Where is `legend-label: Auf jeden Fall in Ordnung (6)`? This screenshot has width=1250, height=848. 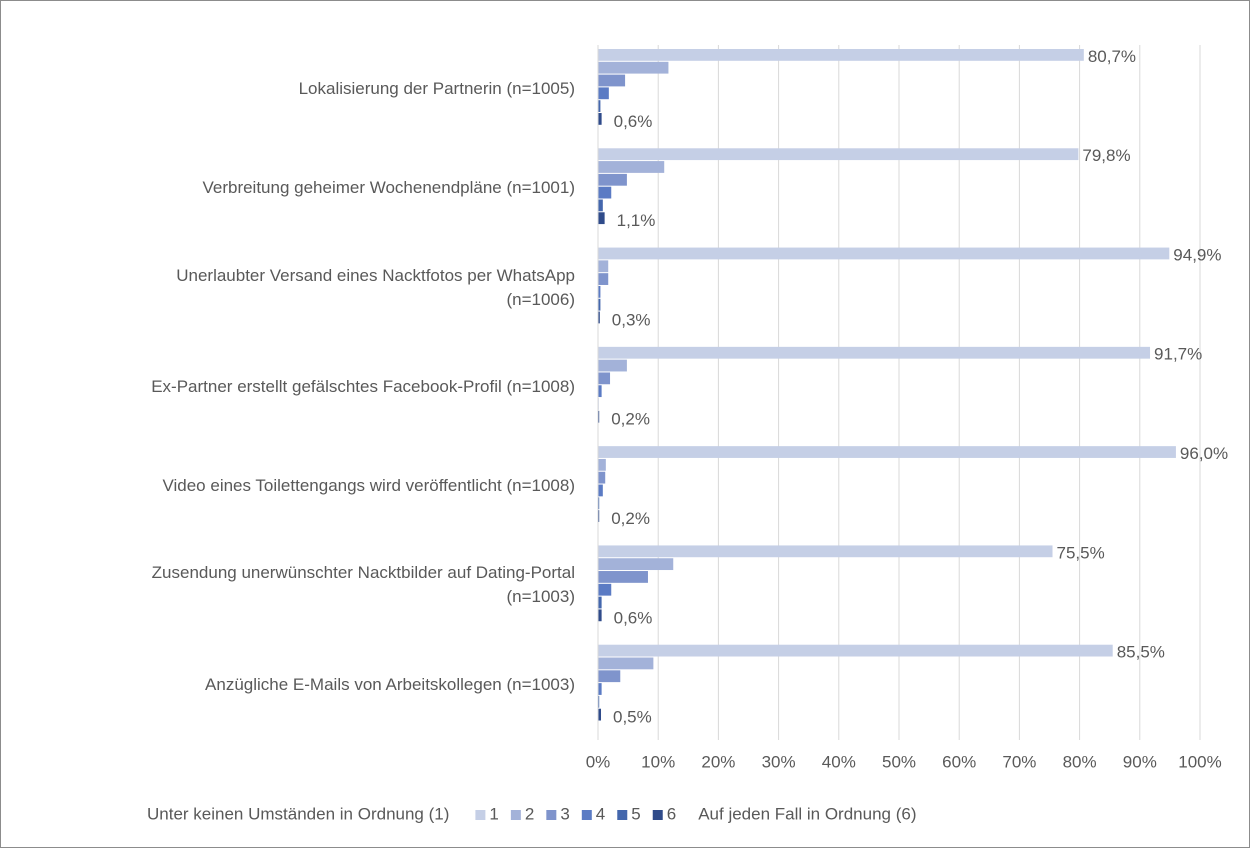
legend-label: Auf jeden Fall in Ordnung (6) is located at coordinates (807, 813).